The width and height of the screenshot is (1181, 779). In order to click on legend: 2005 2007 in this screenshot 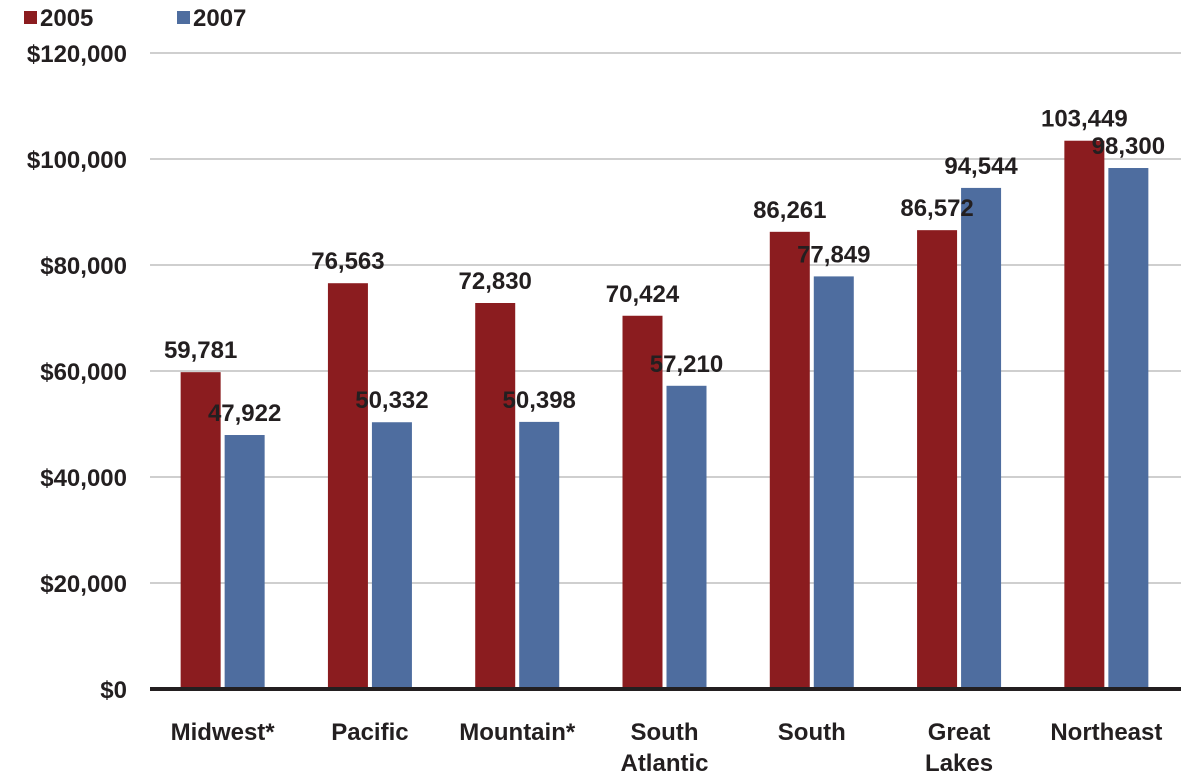, I will do `click(135, 18)`.